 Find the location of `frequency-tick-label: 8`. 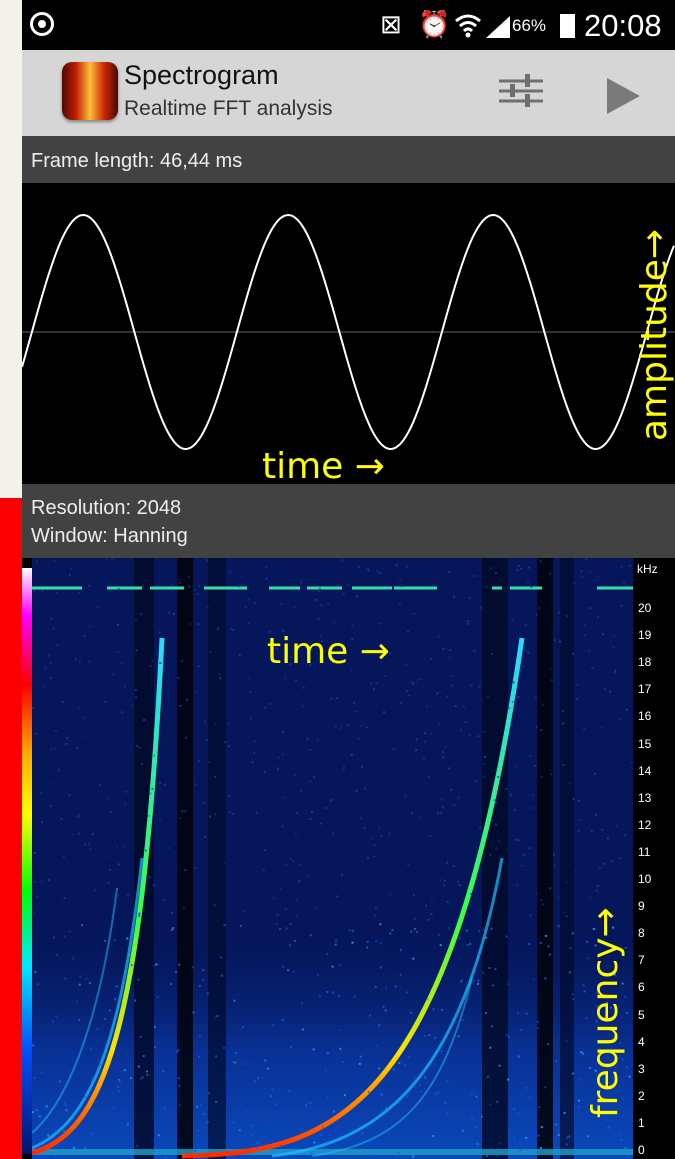

frequency-tick-label: 8 is located at coordinates (641, 933).